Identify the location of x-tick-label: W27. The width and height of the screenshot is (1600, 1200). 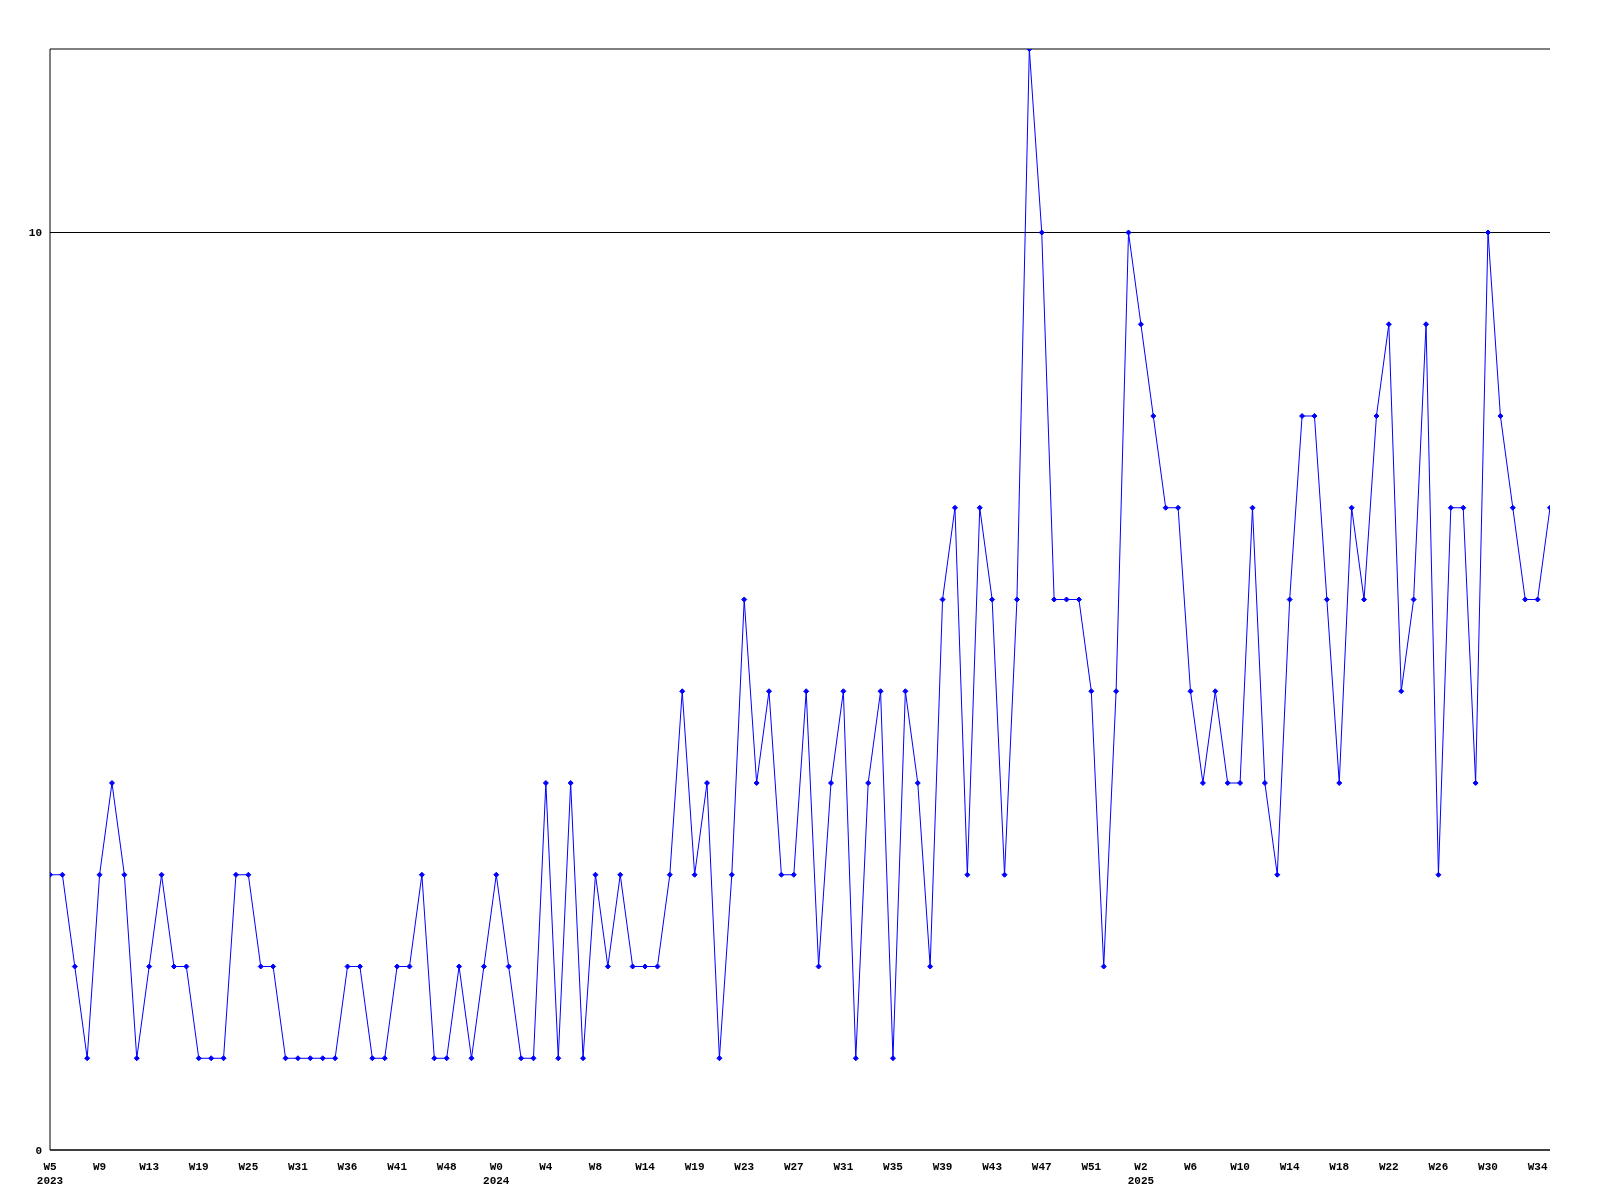
(793, 1167).